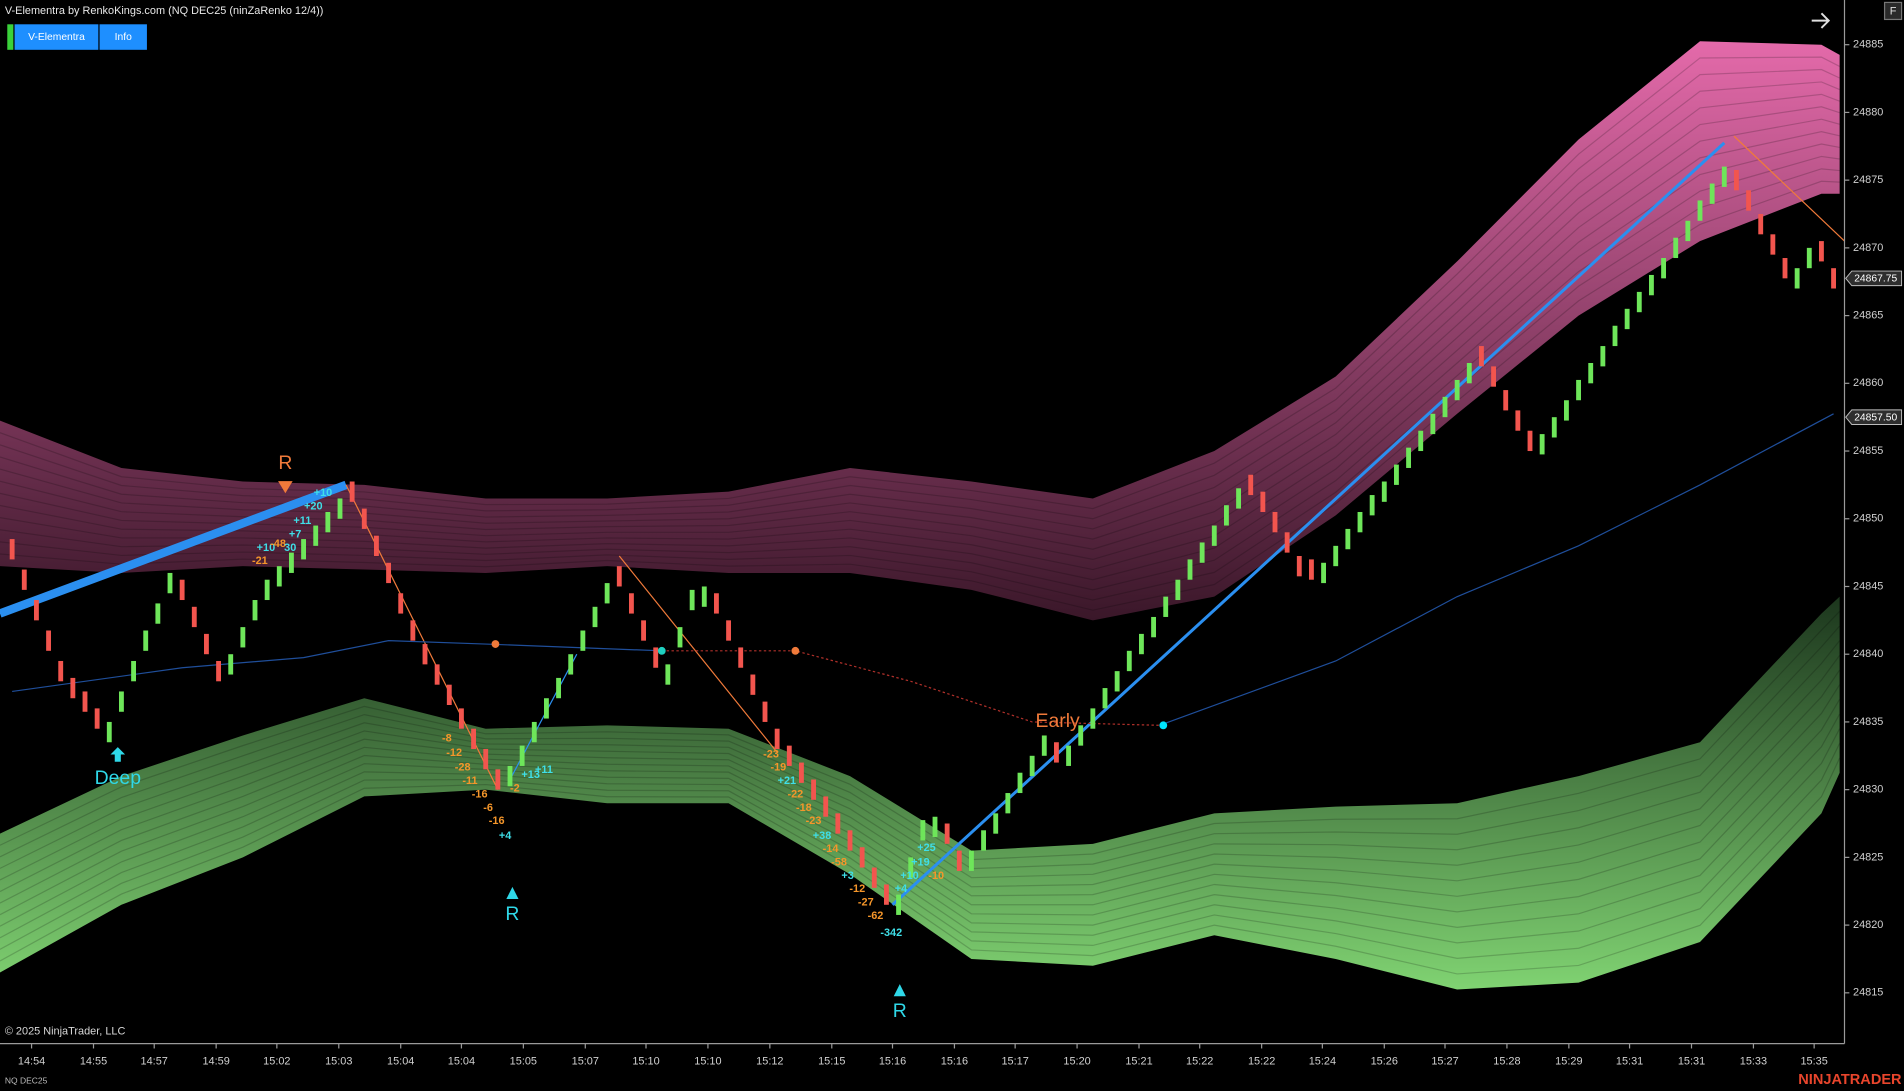 The height and width of the screenshot is (1091, 1904). I want to click on x-tick-label: 15:27, so click(1444, 1062).